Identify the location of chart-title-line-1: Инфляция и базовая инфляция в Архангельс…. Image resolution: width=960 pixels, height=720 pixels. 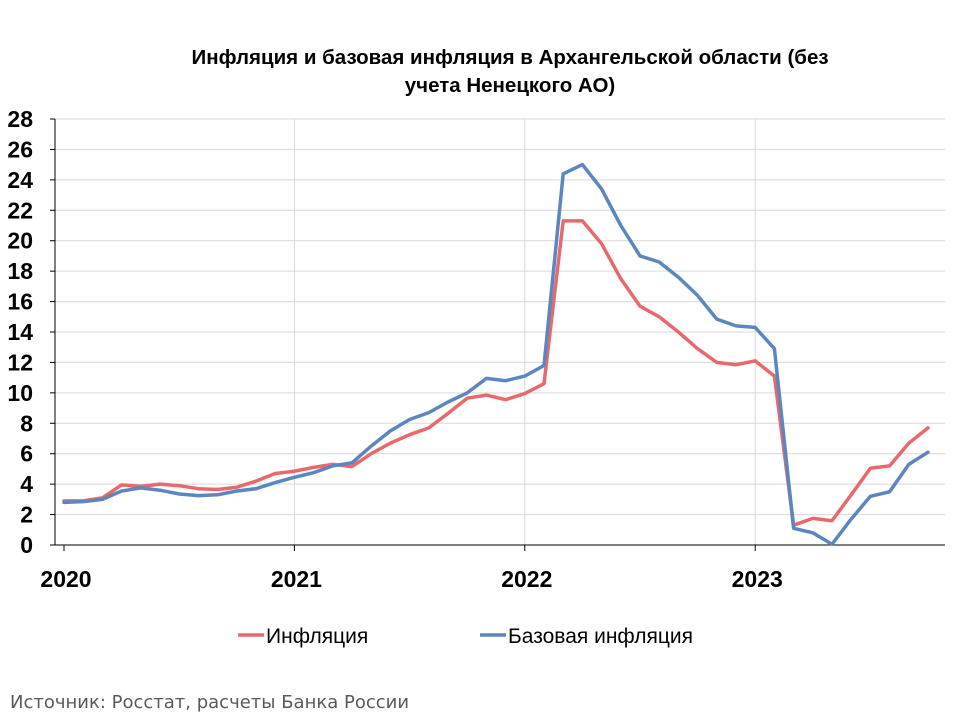
(510, 57).